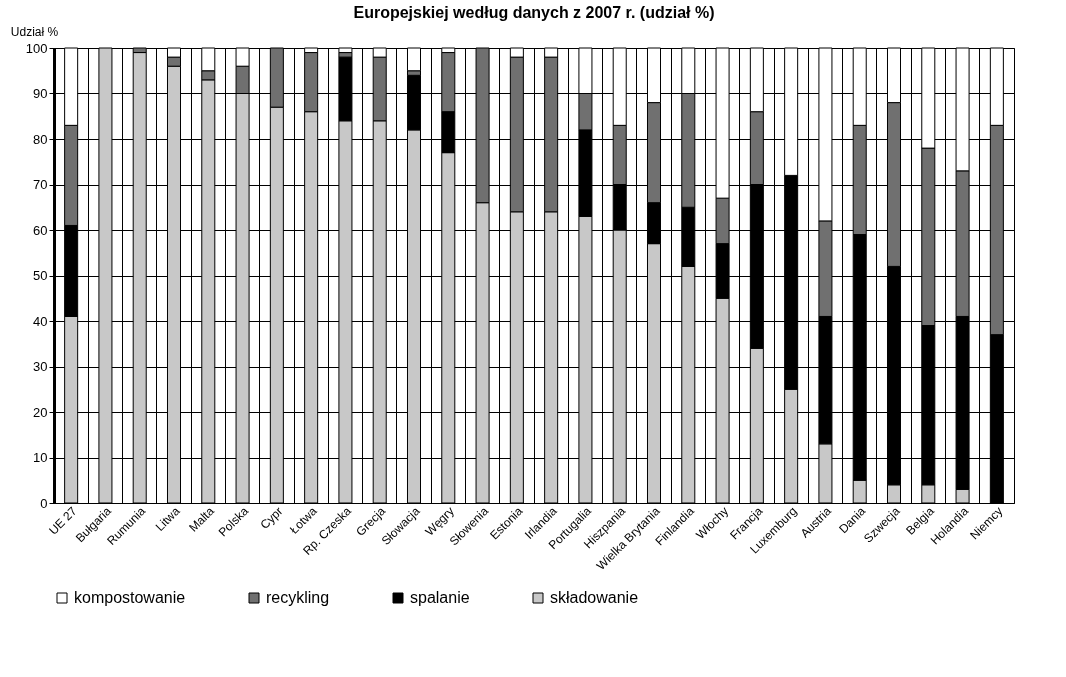  I want to click on y-tick-label: 10, so click(40, 457).